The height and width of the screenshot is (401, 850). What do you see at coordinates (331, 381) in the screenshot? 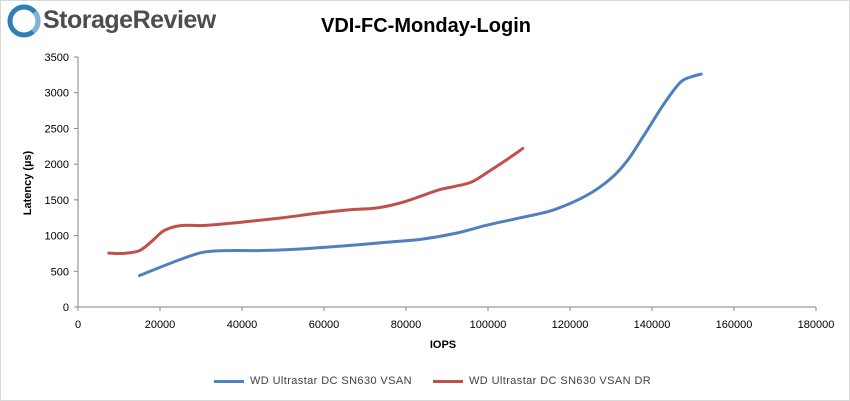
I see `legend-label: WD Ultrastar DC SN630 VSAN` at bounding box center [331, 381].